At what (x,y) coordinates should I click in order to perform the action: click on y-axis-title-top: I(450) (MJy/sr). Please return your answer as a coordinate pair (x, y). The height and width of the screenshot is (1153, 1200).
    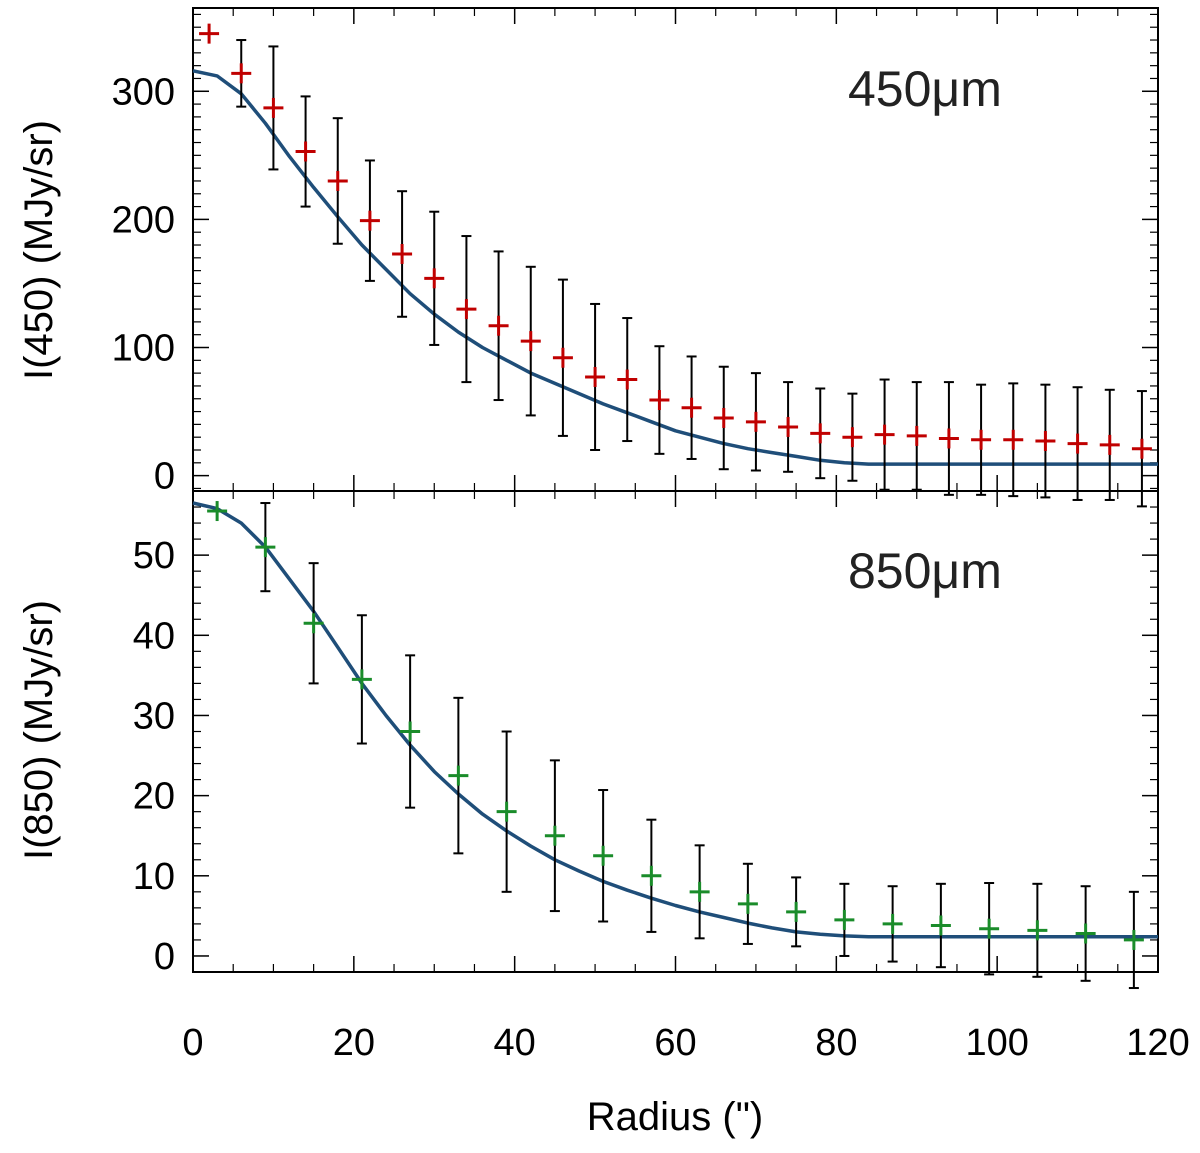
    Looking at the image, I should click on (39, 250).